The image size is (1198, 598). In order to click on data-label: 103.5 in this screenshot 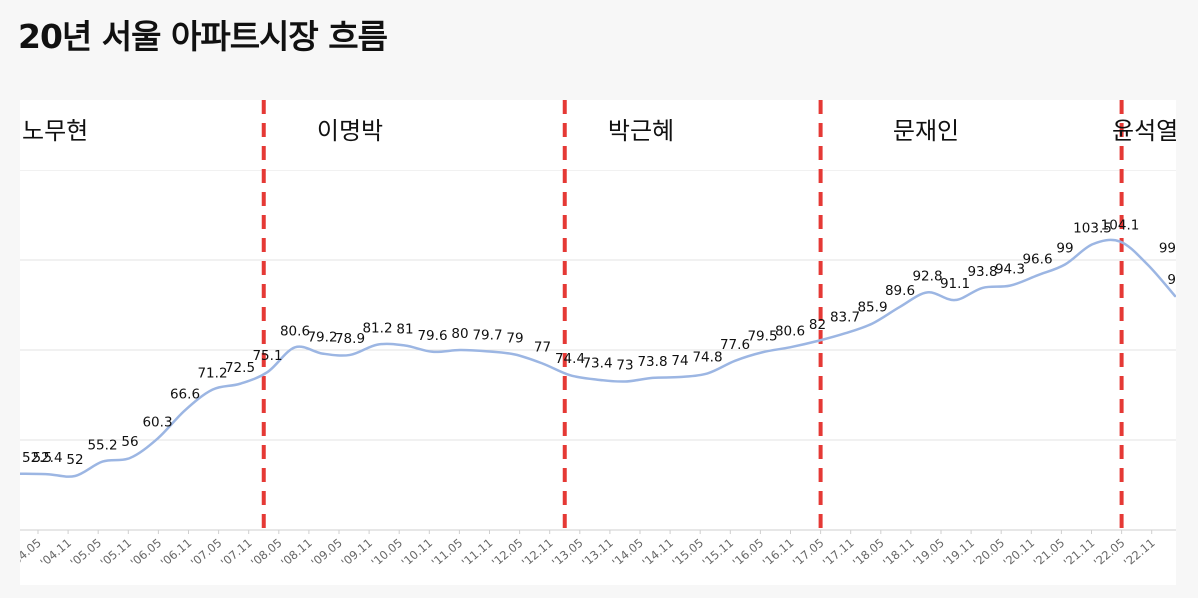, I will do `click(1092, 228)`.